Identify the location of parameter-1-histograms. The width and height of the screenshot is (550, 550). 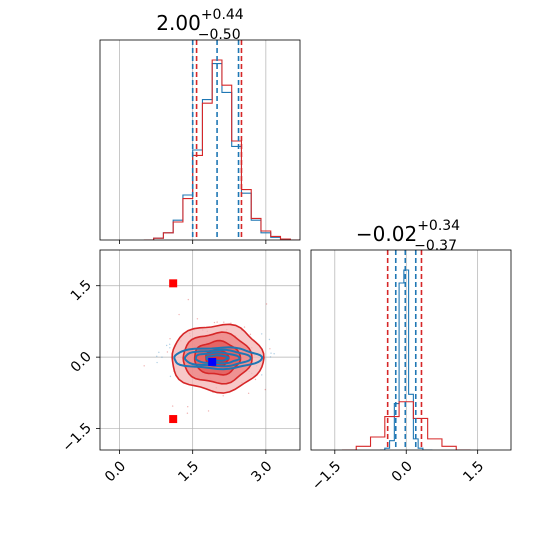
(221, 149).